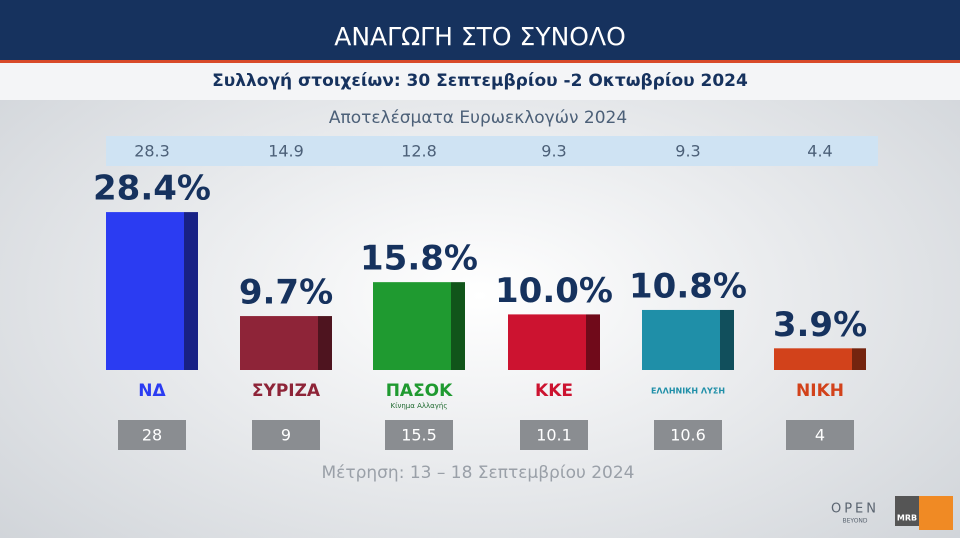 This screenshot has width=960, height=542. I want to click on party-logo: ΣΥΡΙΖΑ, so click(286, 391).